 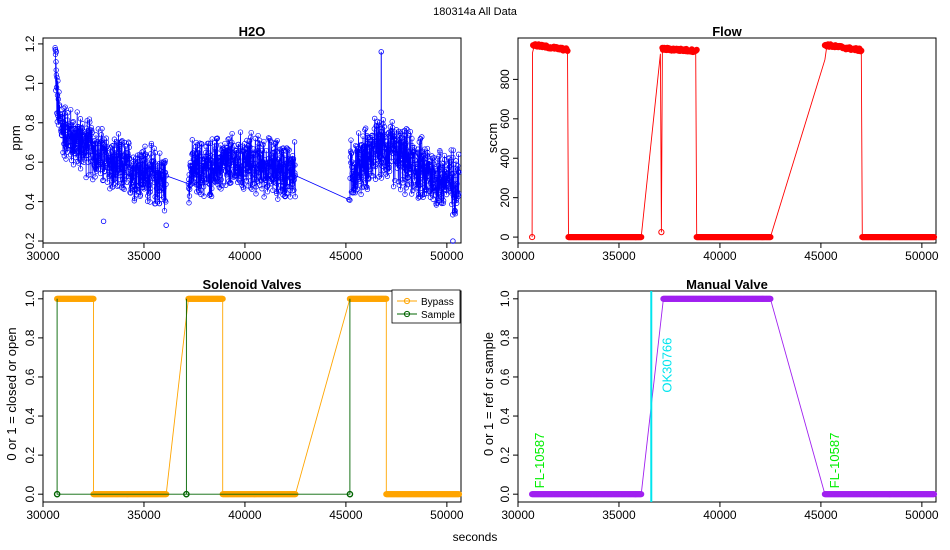 What do you see at coordinates (505, 79) in the screenshot?
I see `flow-ytick-label: 800` at bounding box center [505, 79].